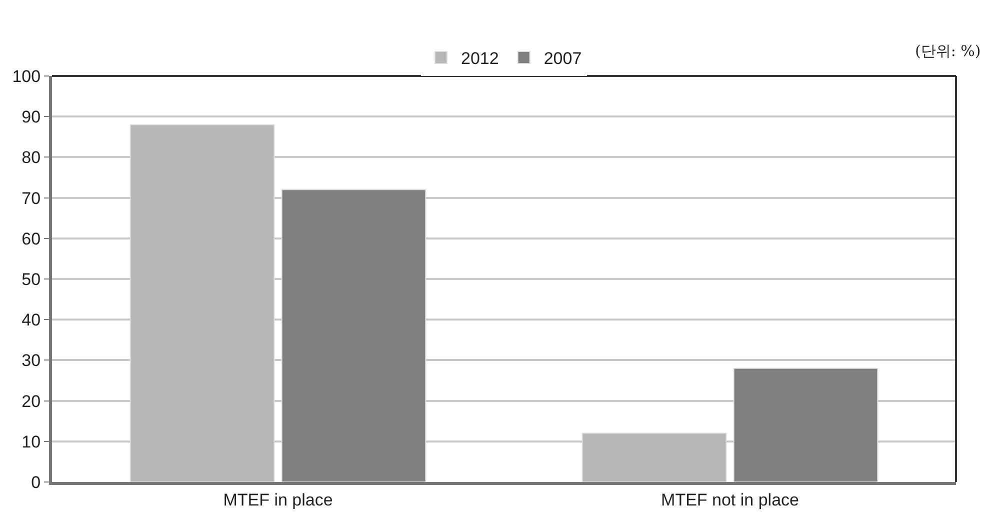 Image resolution: width=996 pixels, height=526 pixels. What do you see at coordinates (730, 500) in the screenshot?
I see `x-tick-label: MTEF not in place` at bounding box center [730, 500].